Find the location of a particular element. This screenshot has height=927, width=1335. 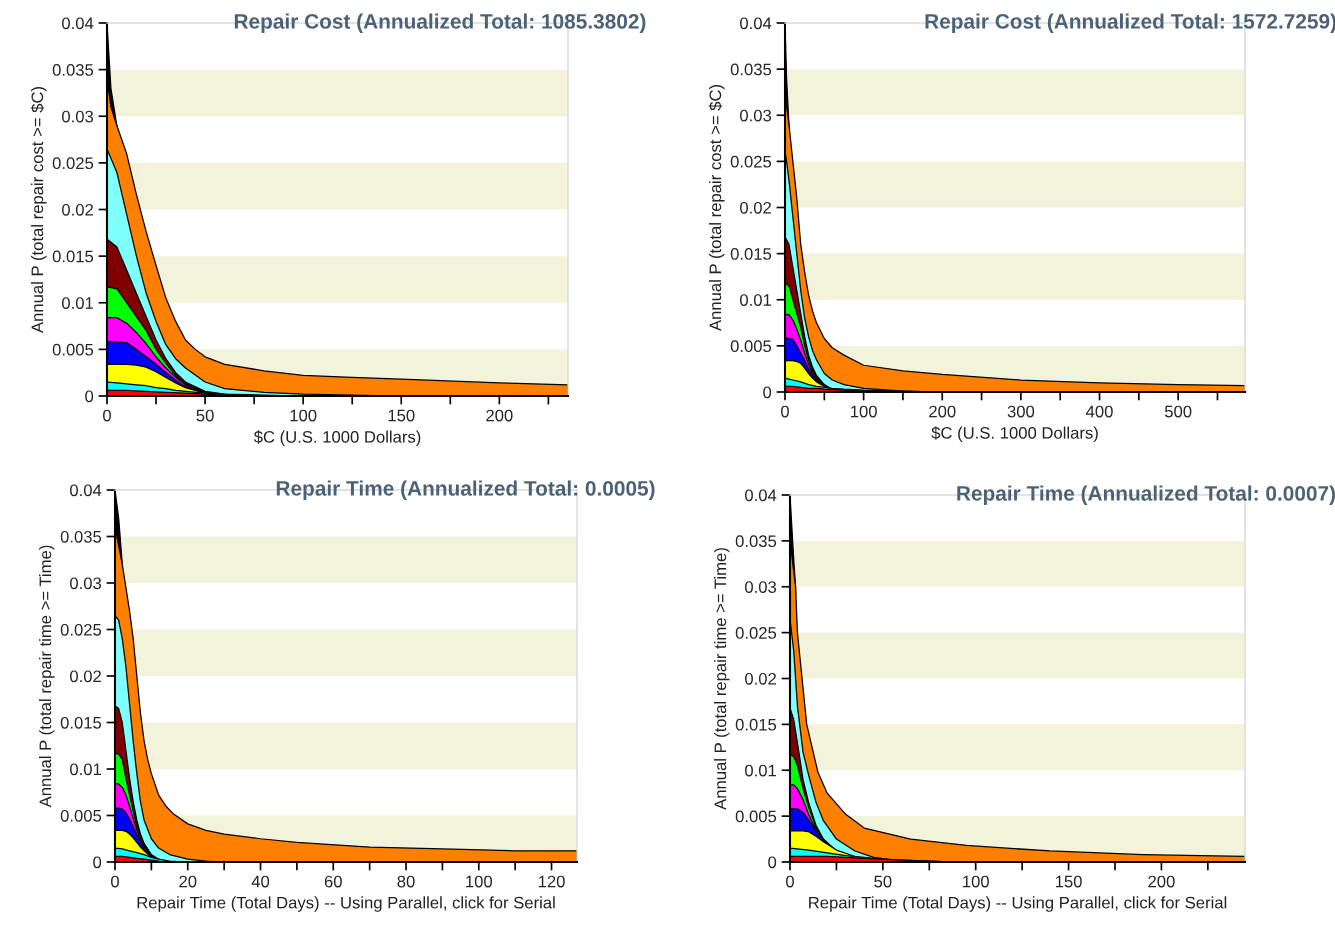

x-tick-label: 120 is located at coordinates (551, 881).